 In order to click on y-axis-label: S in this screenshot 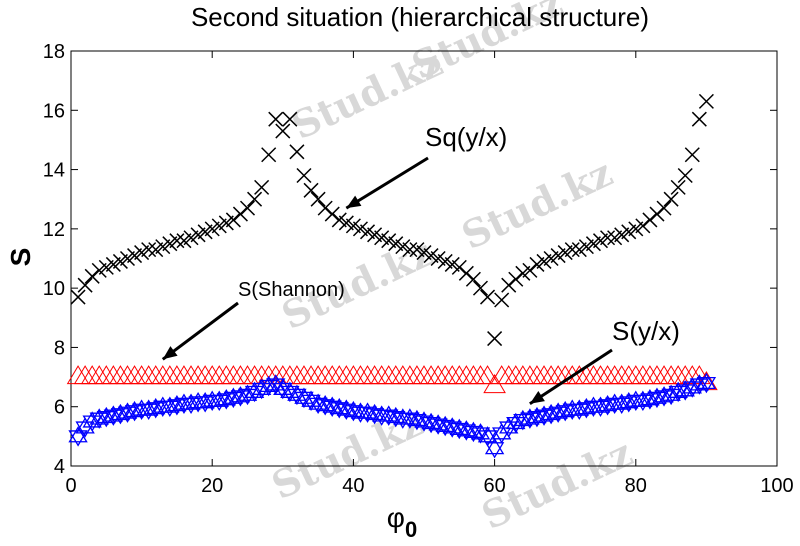, I will do `click(20, 257)`.